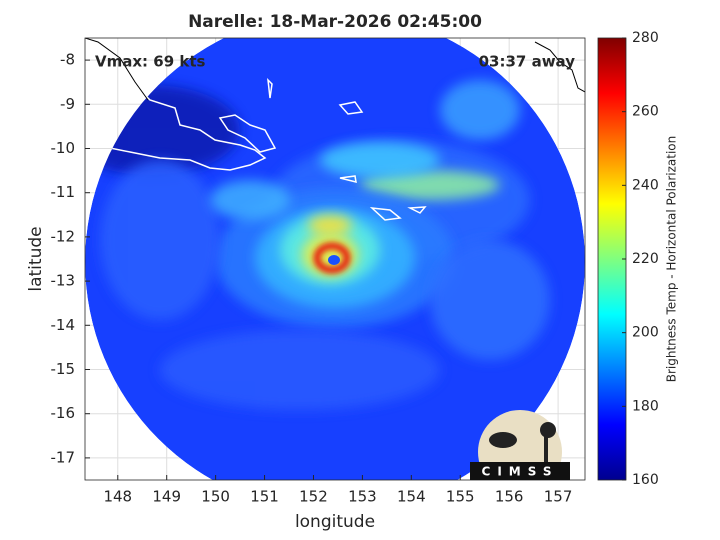  I want to click on y-tick-label: -14, so click(63, 325).